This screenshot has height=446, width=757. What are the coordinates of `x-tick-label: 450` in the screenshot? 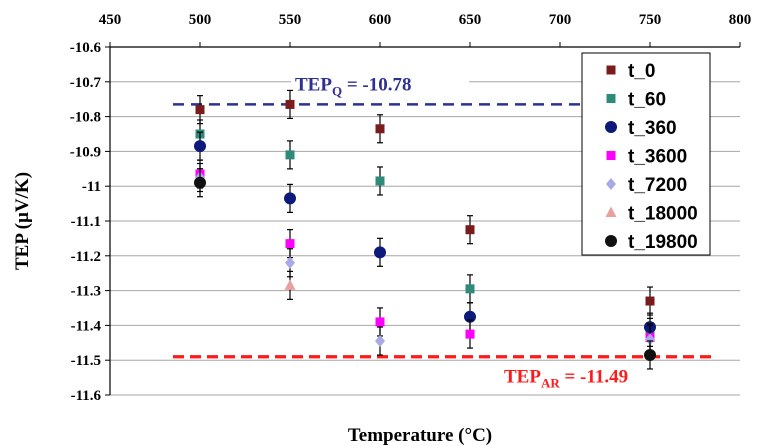 It's located at (110, 20).